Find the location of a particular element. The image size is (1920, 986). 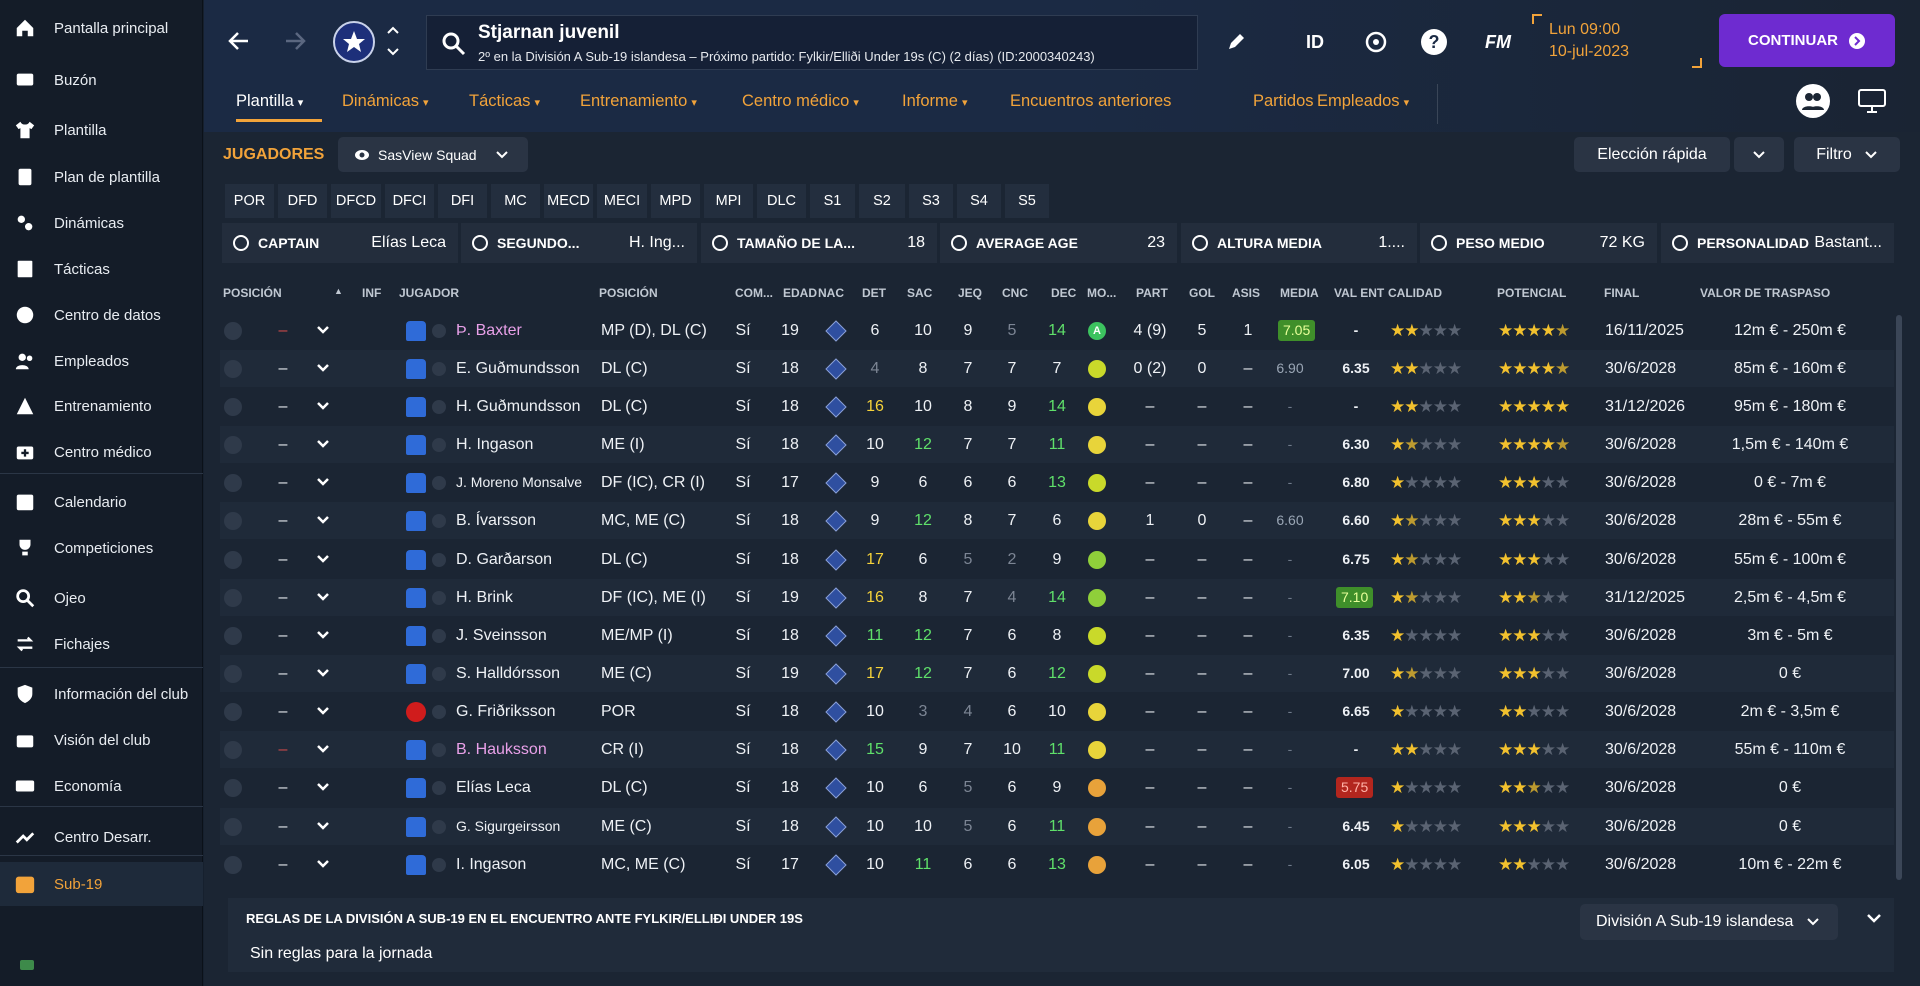

position-filter-button: S3 is located at coordinates (931, 201).